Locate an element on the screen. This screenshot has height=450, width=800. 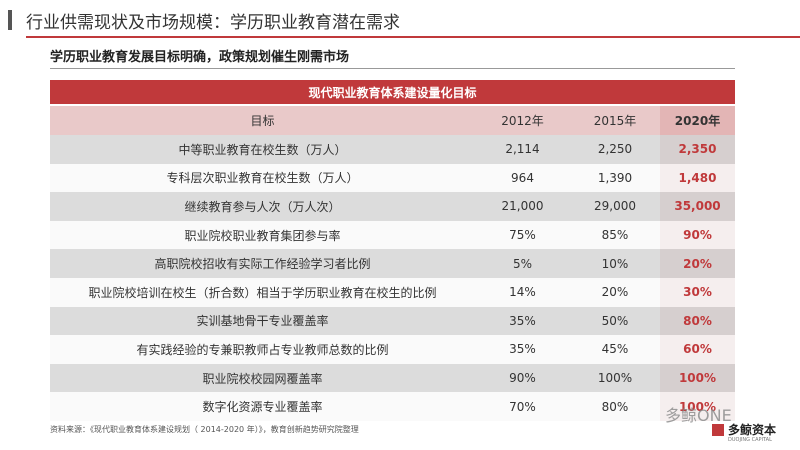
column-header: 2020年 is located at coordinates (697, 120).